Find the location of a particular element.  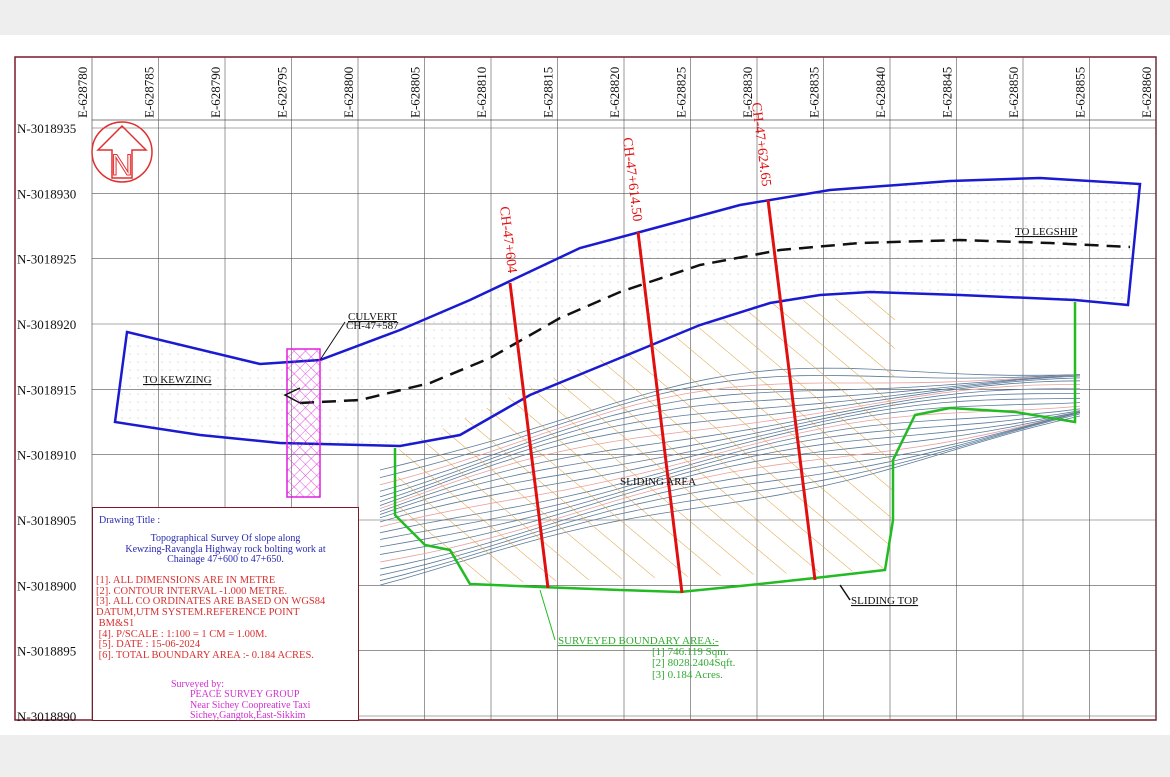

drawing-title-line: Chainage 47+600 to 47+650. is located at coordinates (225, 559).